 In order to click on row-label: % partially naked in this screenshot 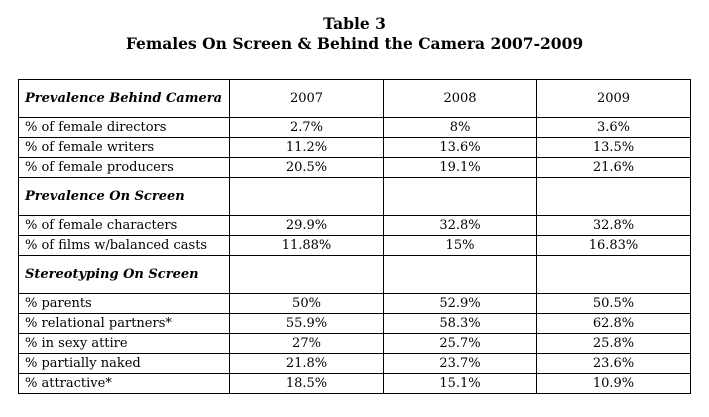, I will do `click(124, 363)`.